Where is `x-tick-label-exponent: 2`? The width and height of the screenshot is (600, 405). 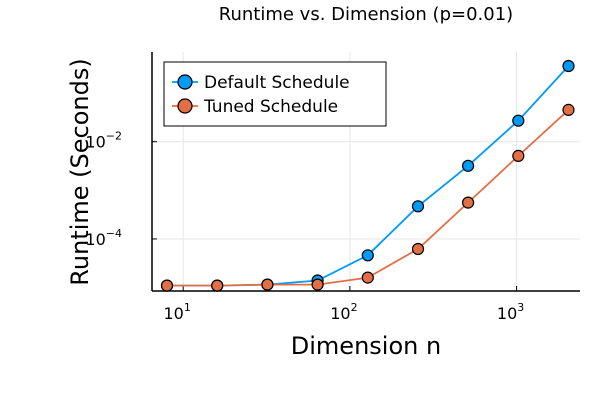
x-tick-label-exponent: 2 is located at coordinates (354, 307).